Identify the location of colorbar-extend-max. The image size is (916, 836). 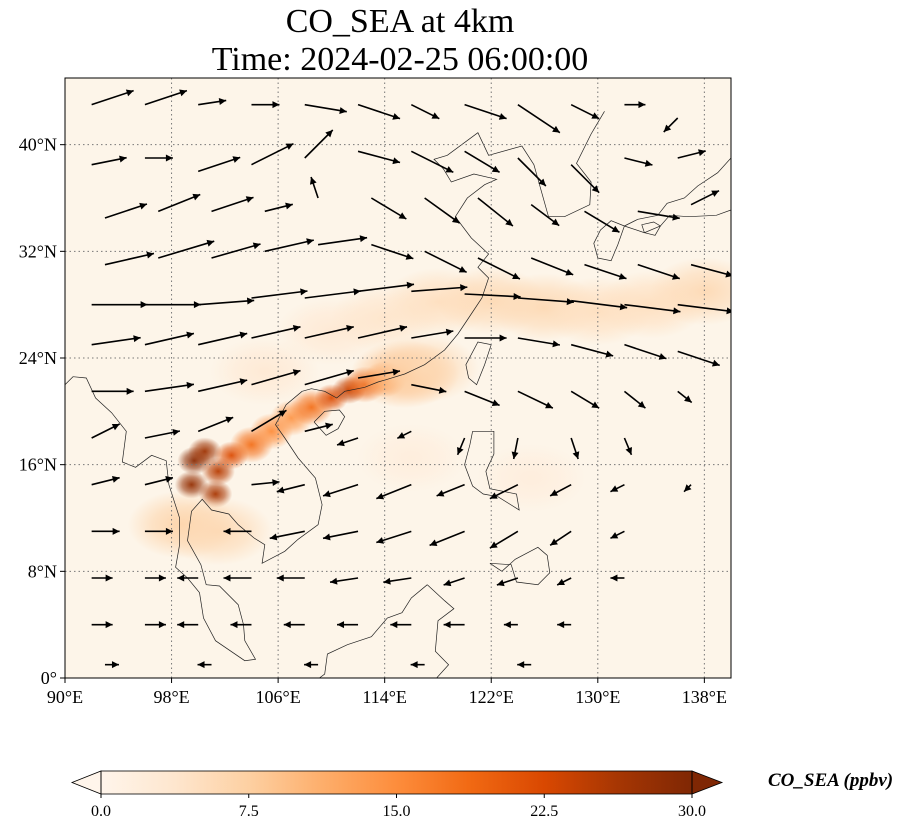
(707, 782).